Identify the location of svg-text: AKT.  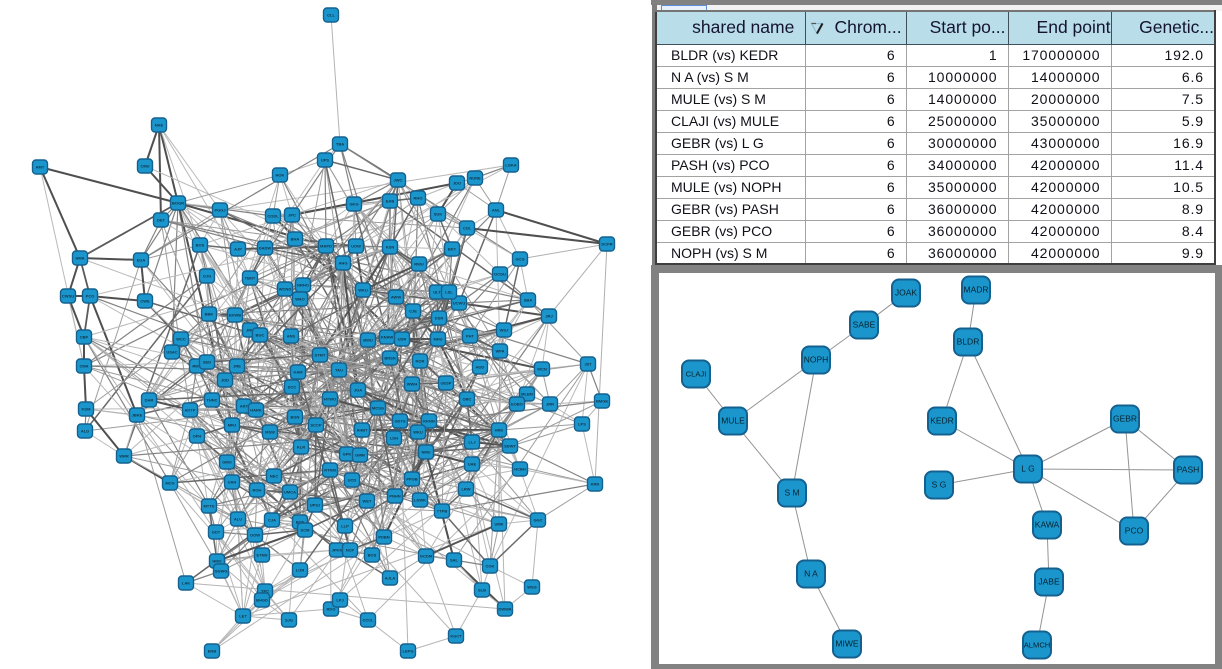
(244, 406).